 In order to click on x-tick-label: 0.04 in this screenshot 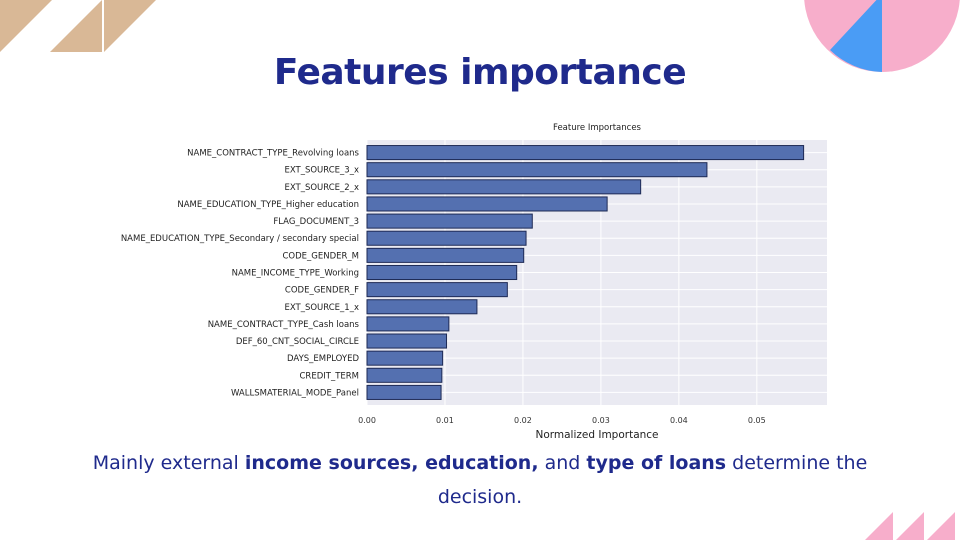, I will do `click(679, 420)`.